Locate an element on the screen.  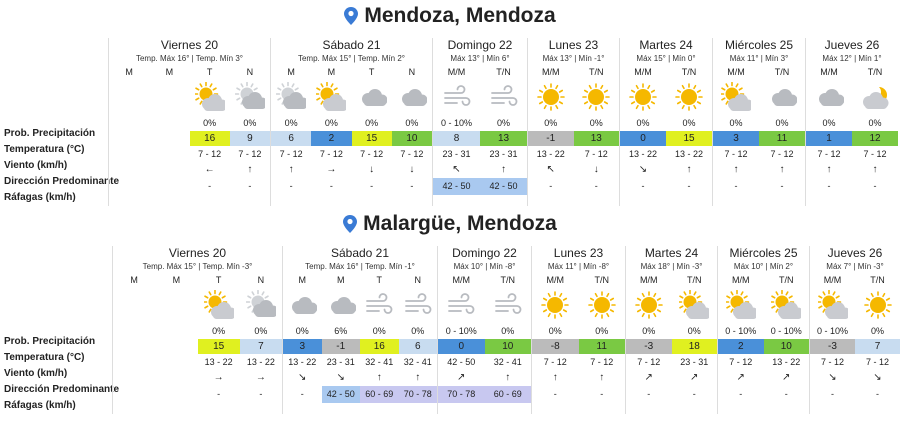
label-direction: Dirección Predominante is located at coordinates (62, 181).